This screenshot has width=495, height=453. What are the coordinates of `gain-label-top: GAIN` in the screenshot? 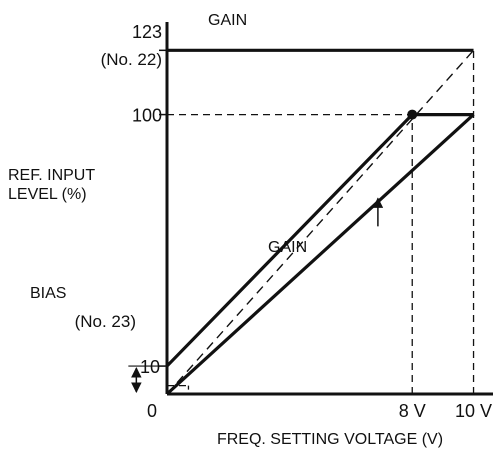 It's located at (227, 20).